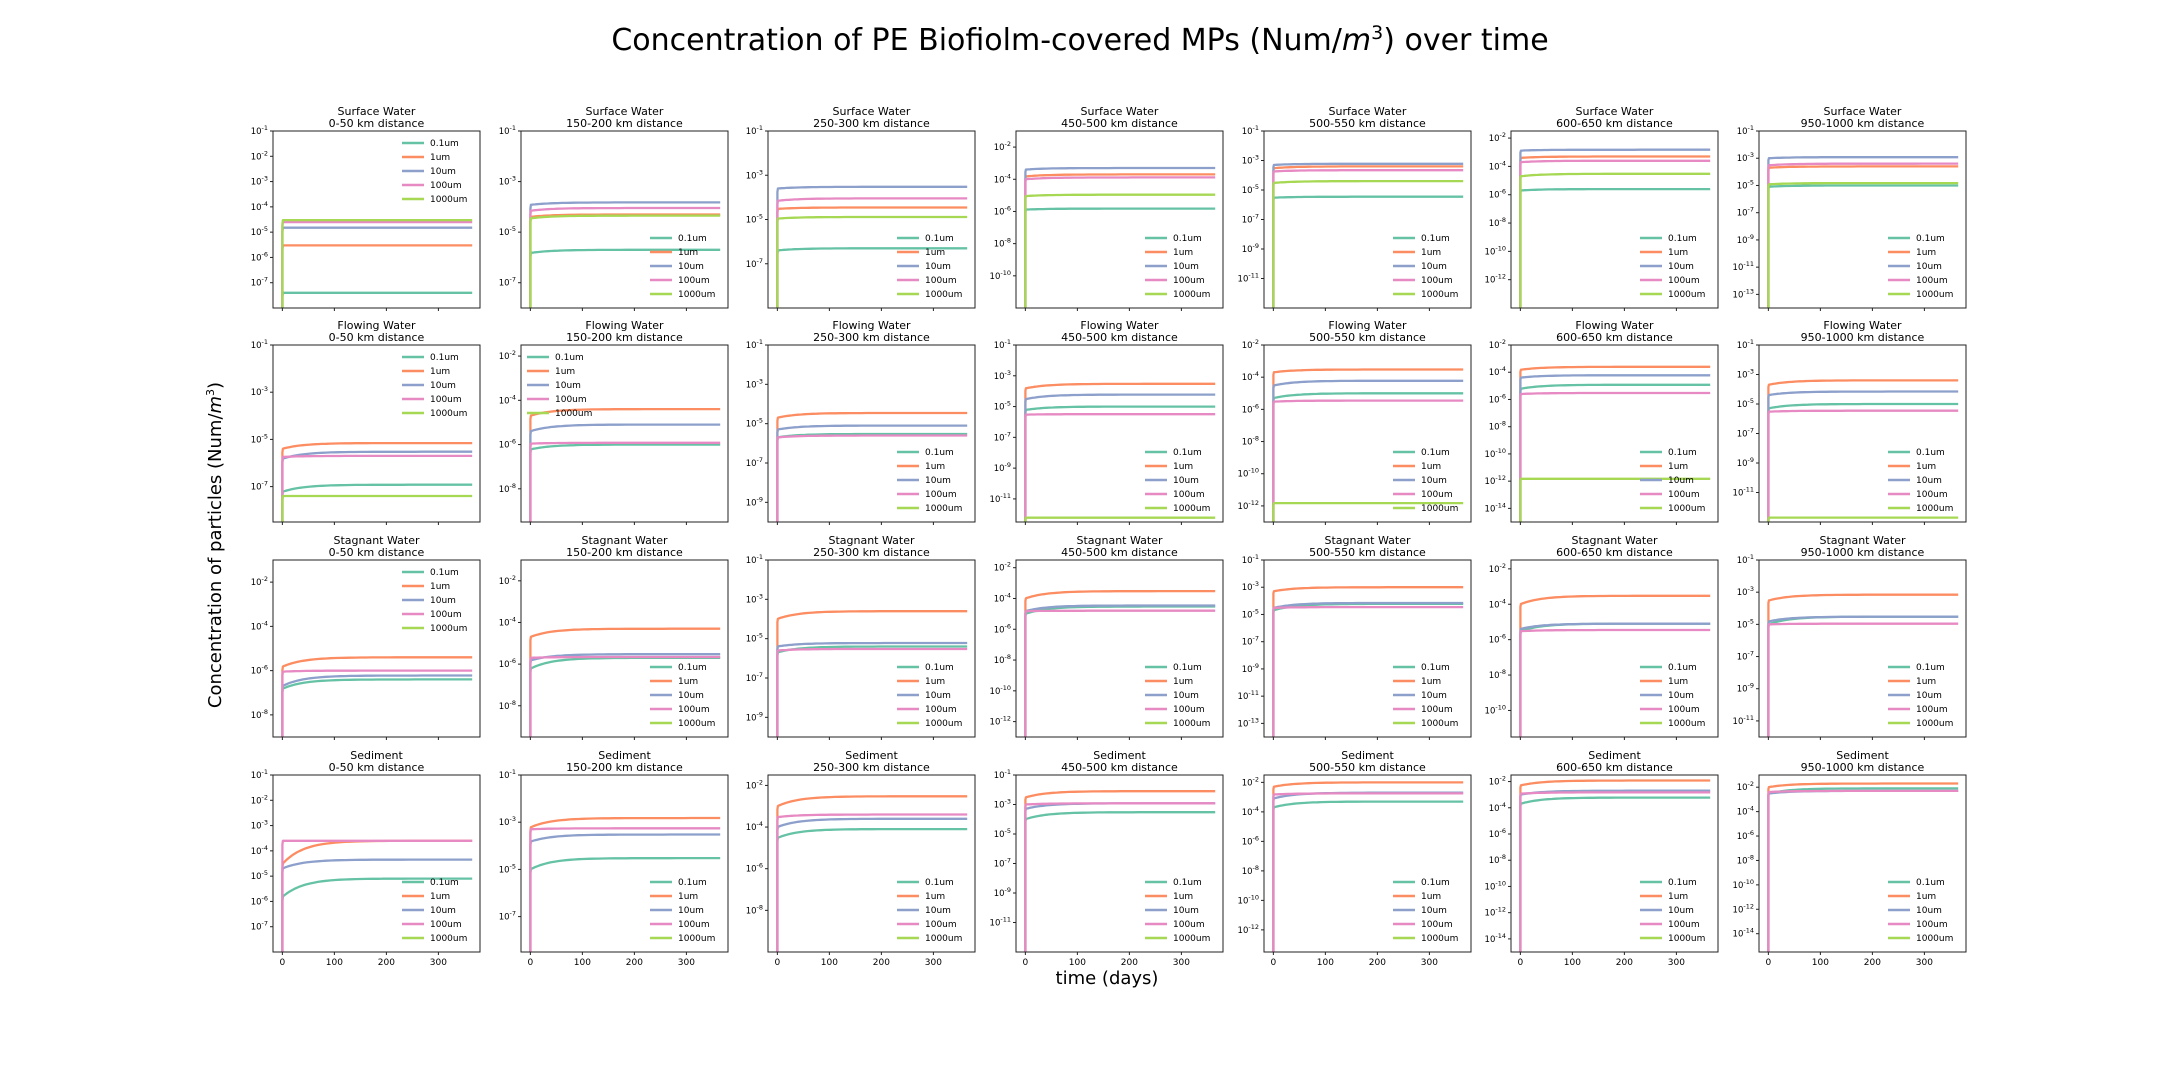 The width and height of the screenshot is (2160, 1080). I want to click on panel-title-compartment: Flowing Water, so click(1367, 325).